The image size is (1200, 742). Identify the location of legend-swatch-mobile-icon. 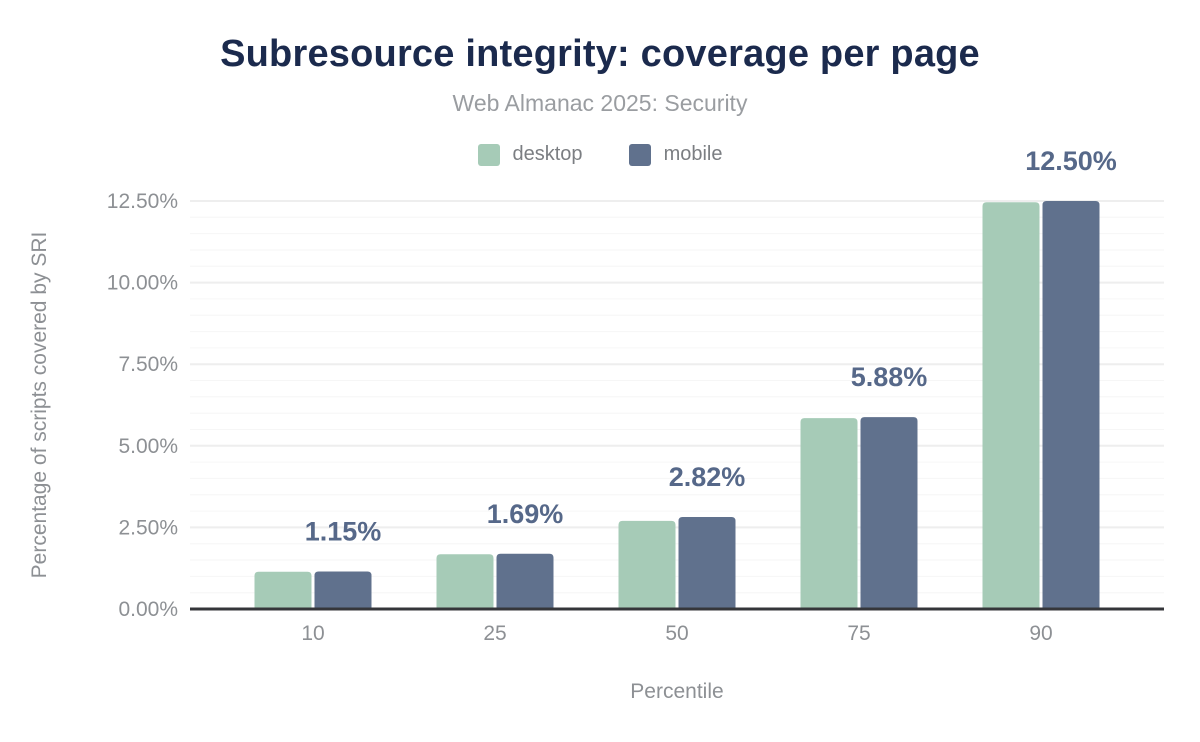
(639, 154).